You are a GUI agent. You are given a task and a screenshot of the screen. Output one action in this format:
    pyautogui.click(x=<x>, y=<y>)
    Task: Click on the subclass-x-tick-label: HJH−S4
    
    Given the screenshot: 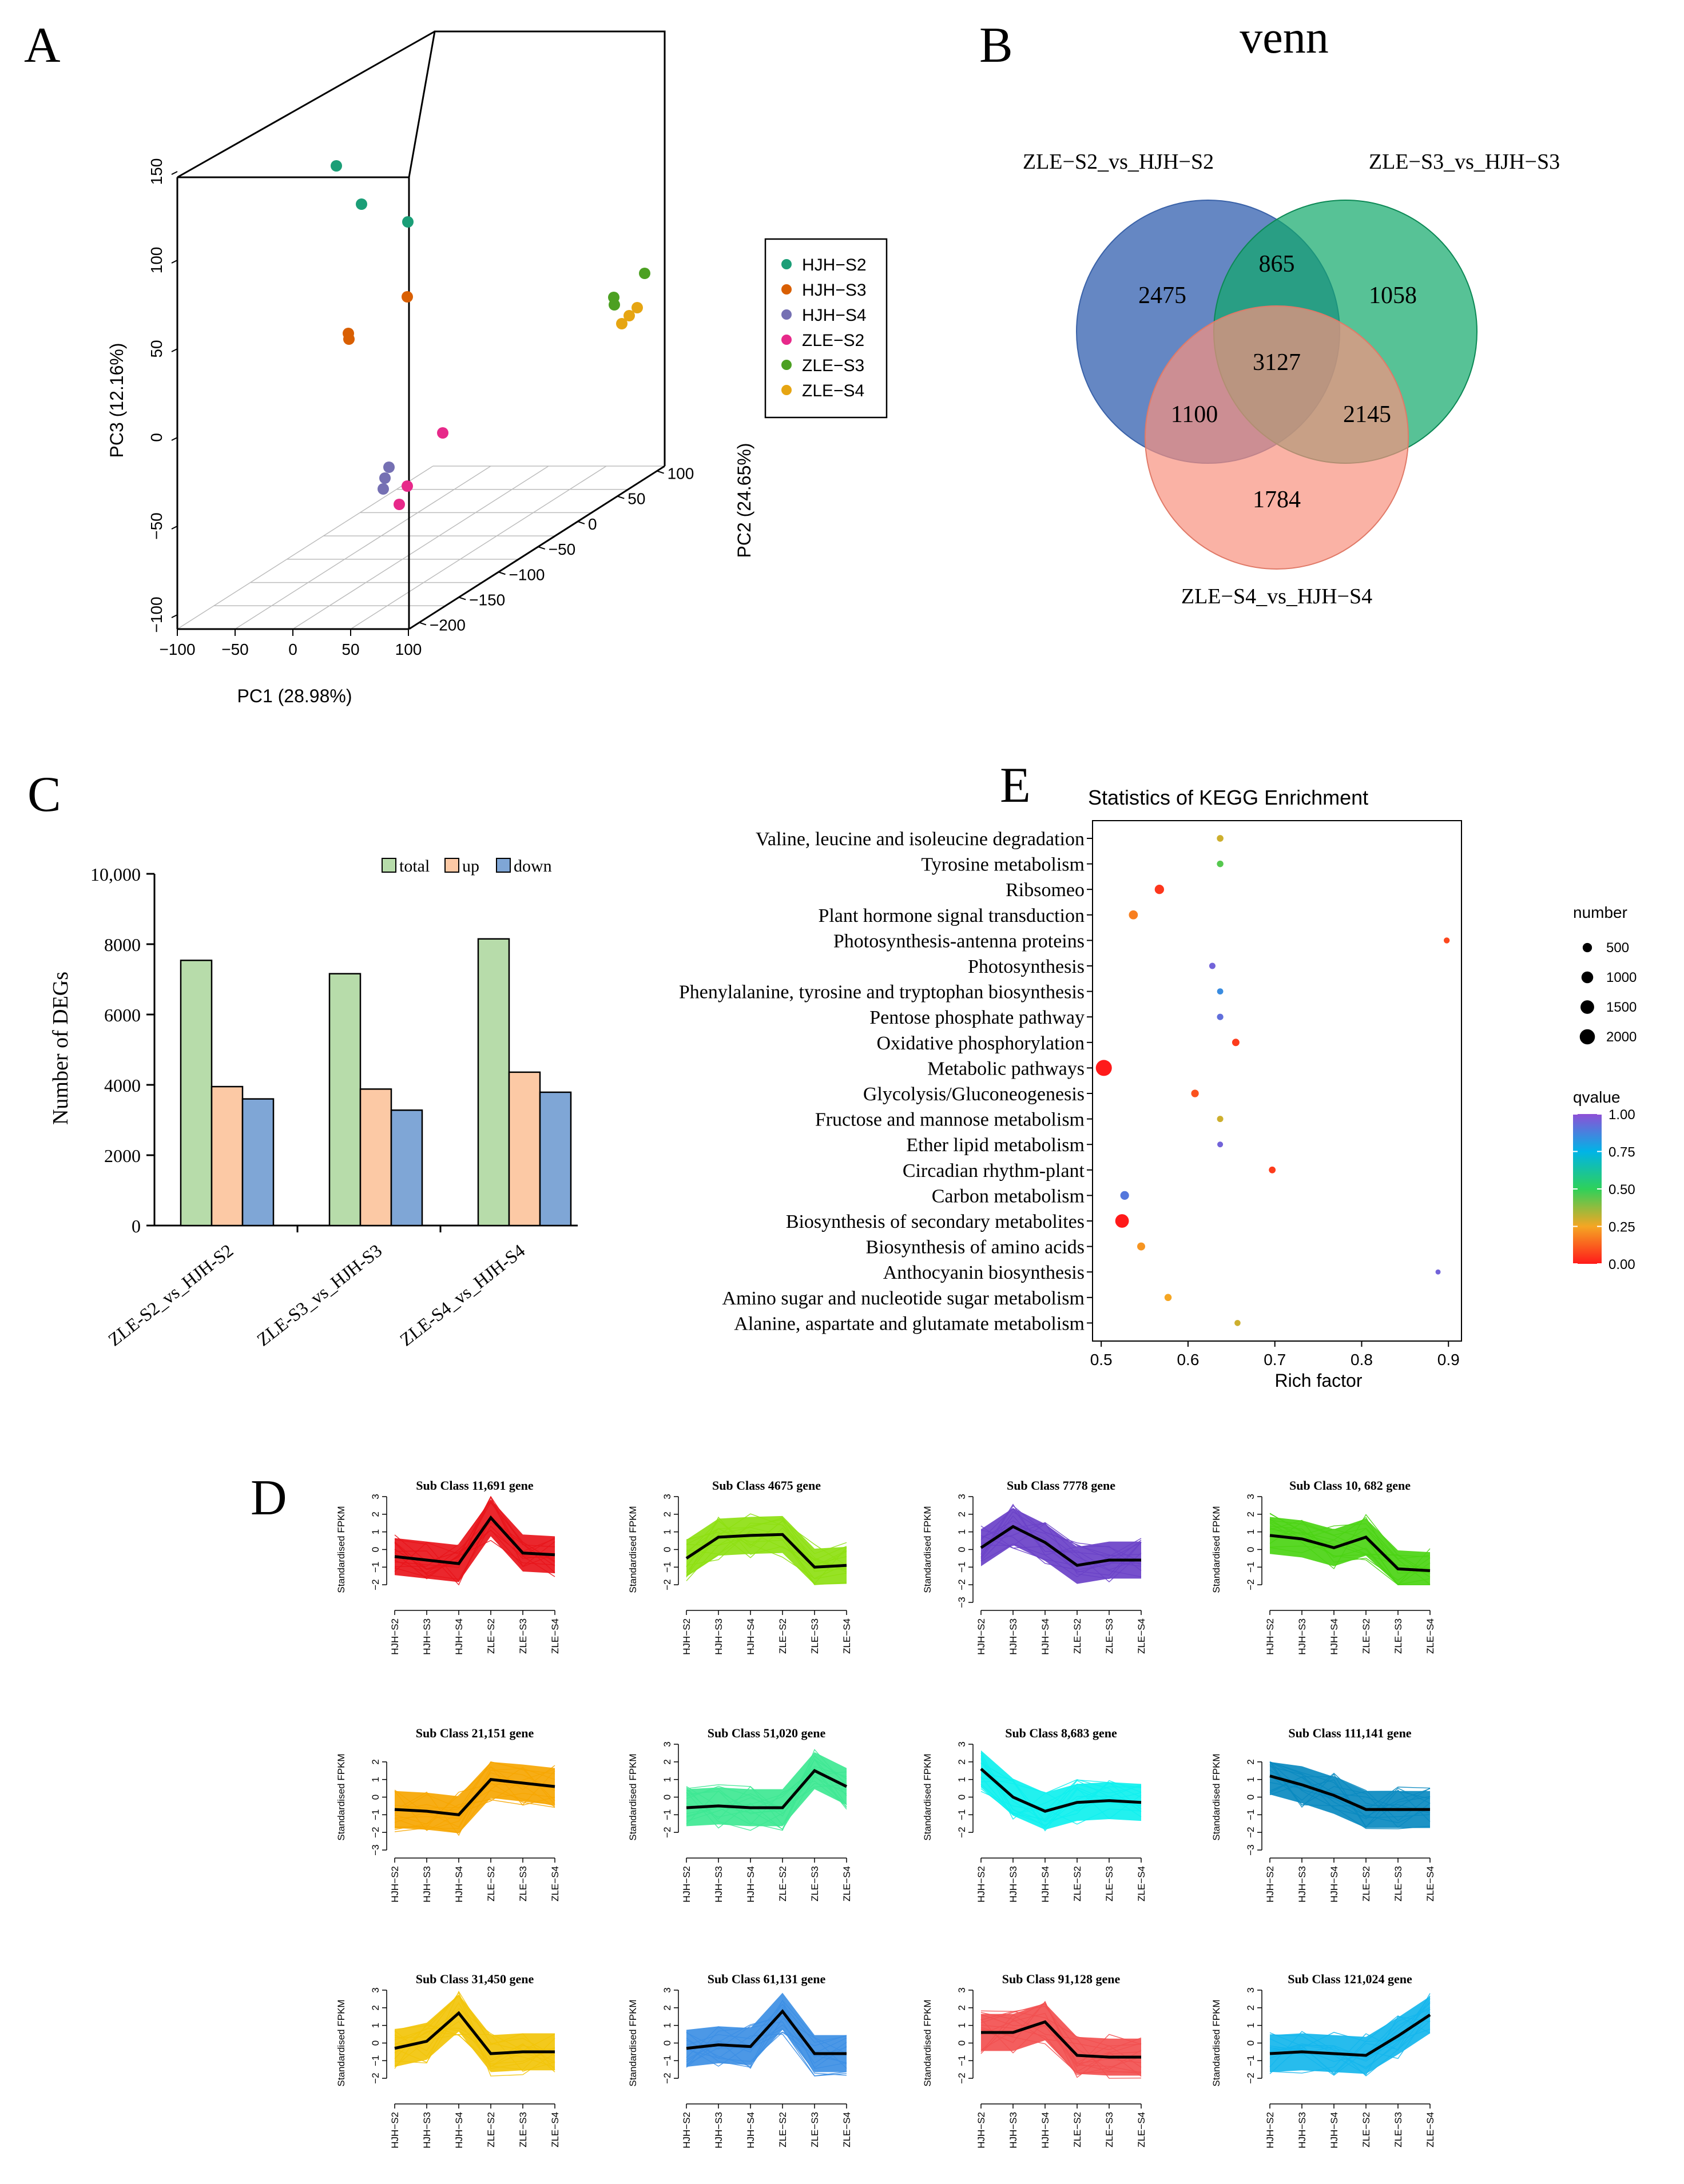 What is the action you would take?
    pyautogui.click(x=1045, y=1884)
    